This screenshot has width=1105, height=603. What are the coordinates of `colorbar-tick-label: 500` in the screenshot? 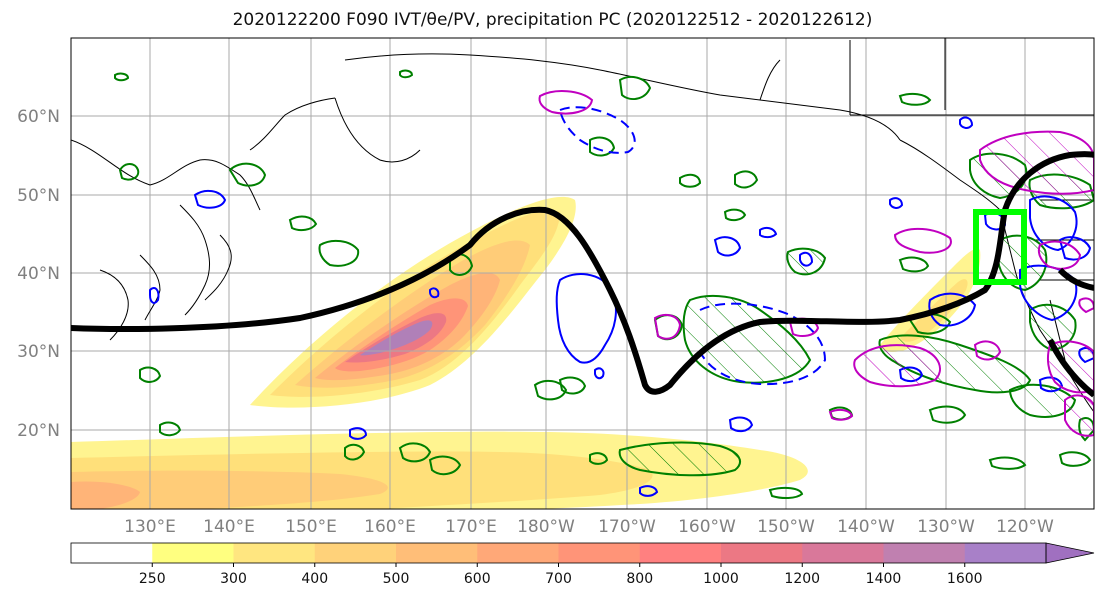 It's located at (396, 579).